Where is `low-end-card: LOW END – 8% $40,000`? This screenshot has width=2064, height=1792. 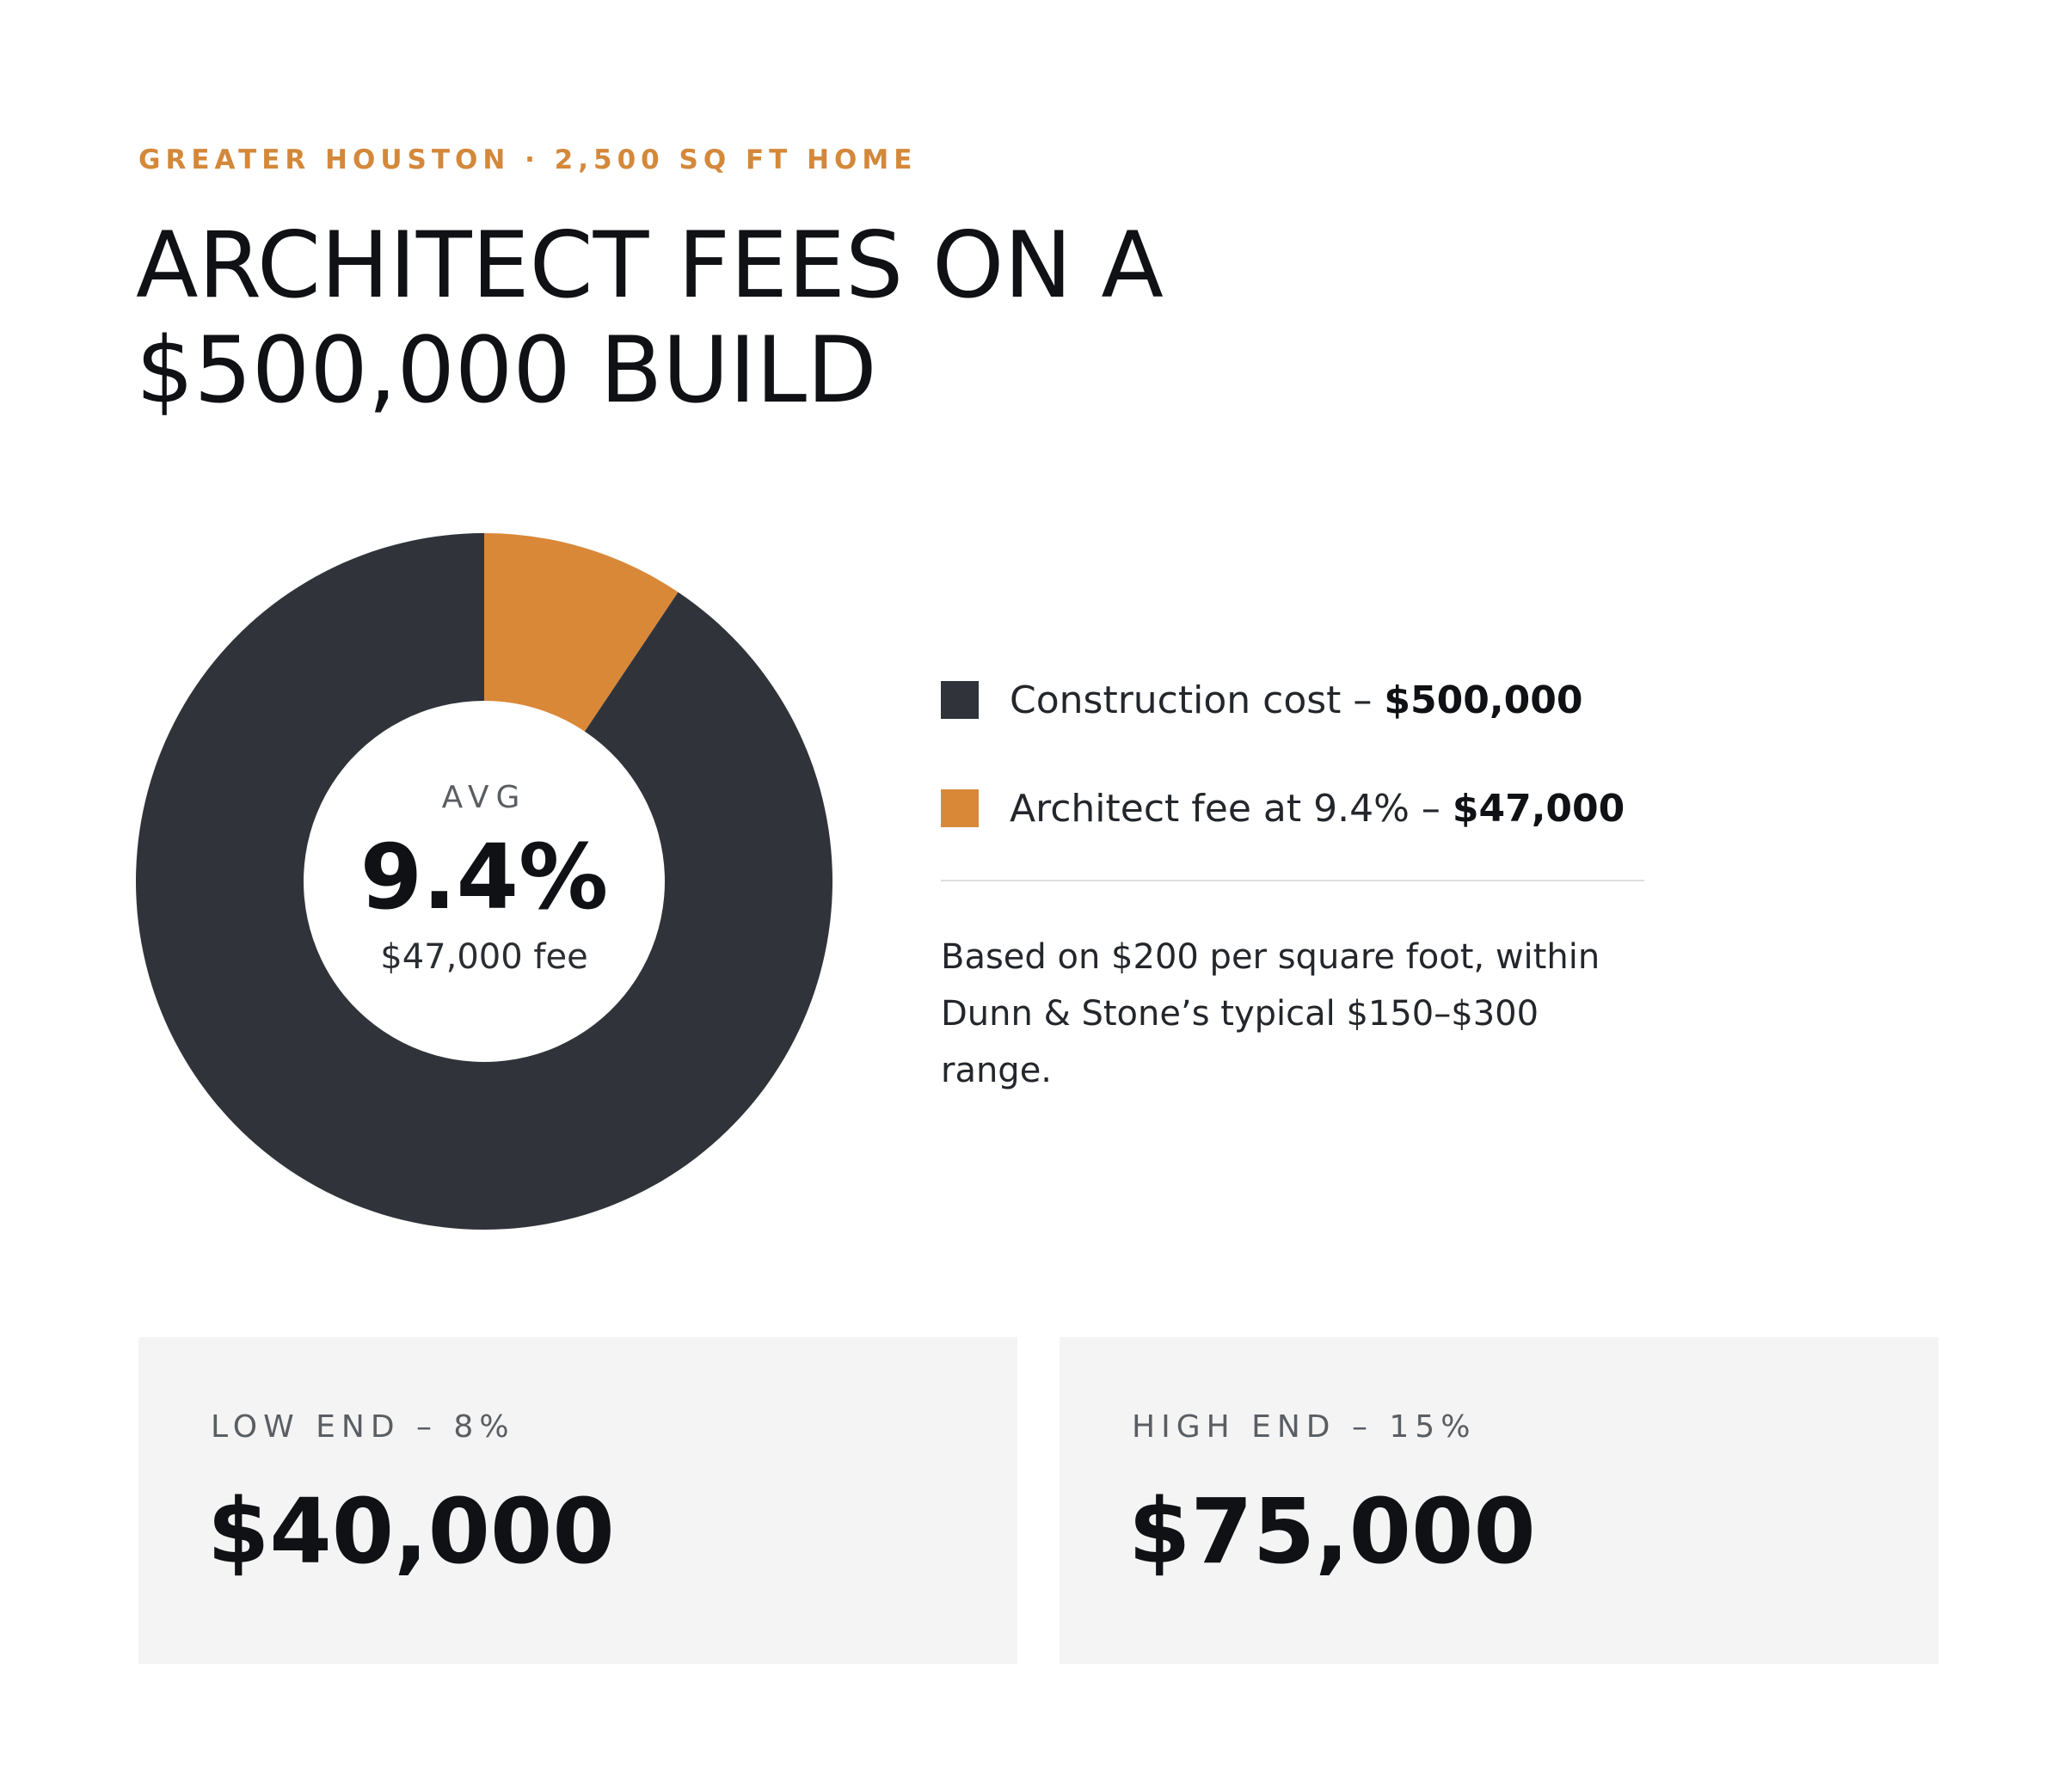 low-end-card: LOW END – 8% $40,000 is located at coordinates (577, 1500).